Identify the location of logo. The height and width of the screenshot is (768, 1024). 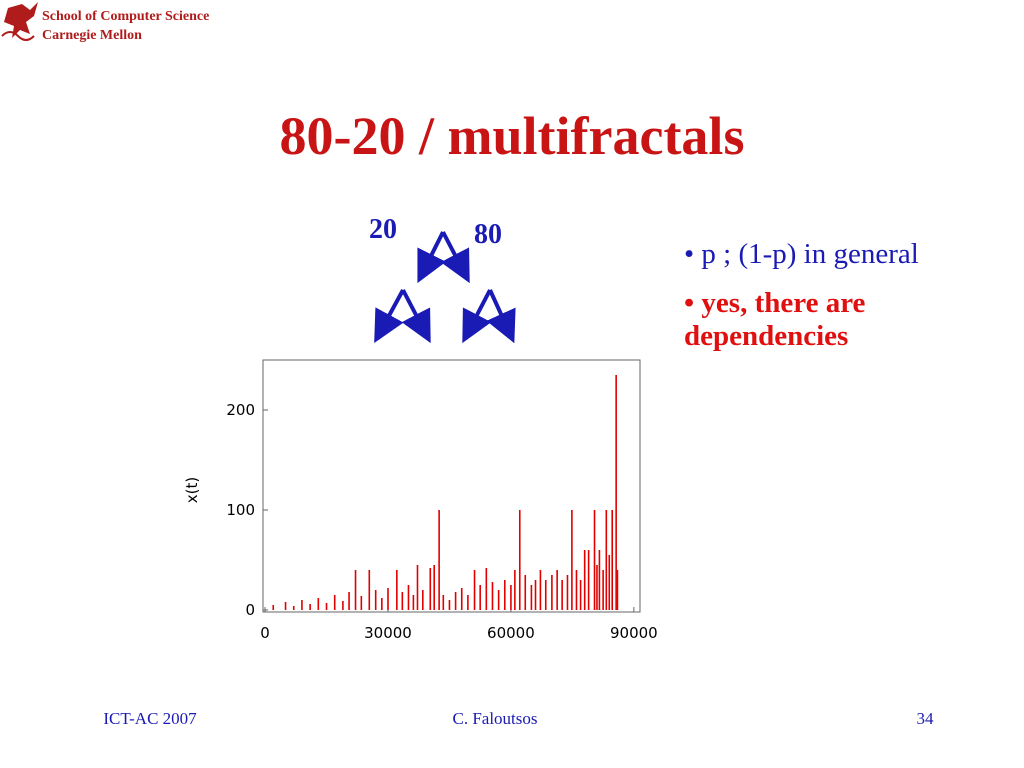
(19, 21).